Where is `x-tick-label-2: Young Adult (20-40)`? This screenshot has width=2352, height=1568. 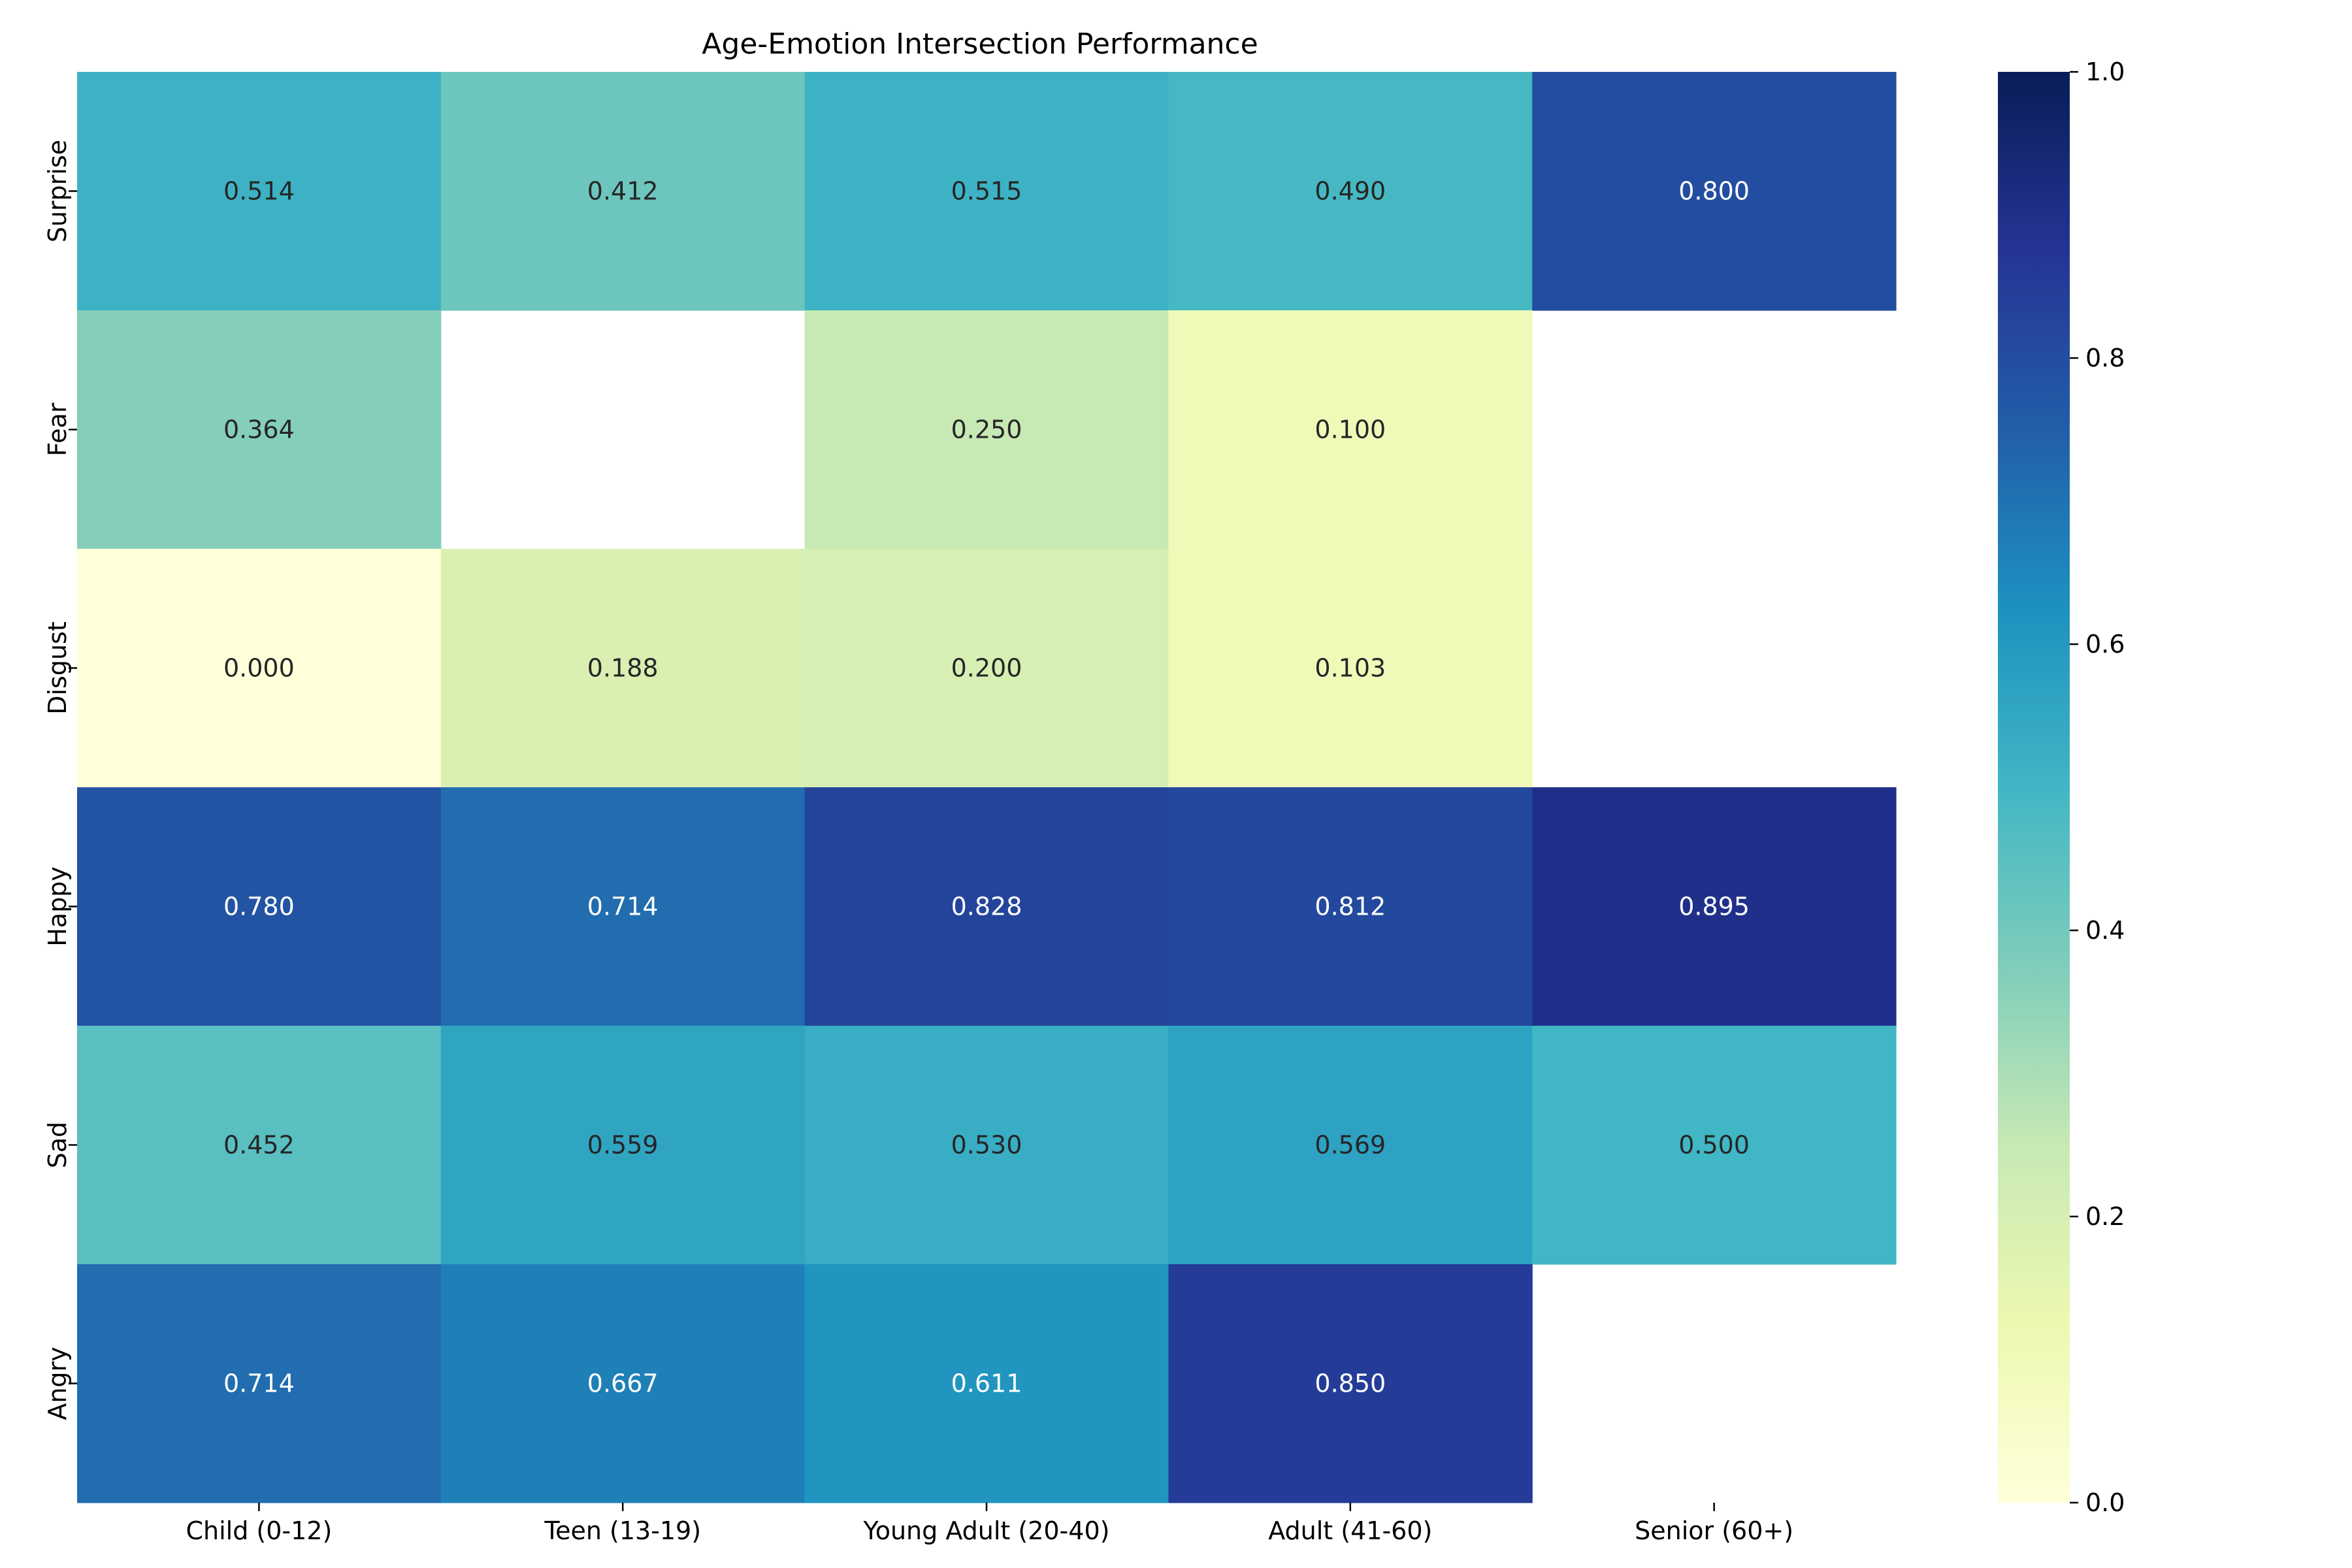 x-tick-label-2: Young Adult (20-40) is located at coordinates (986, 1530).